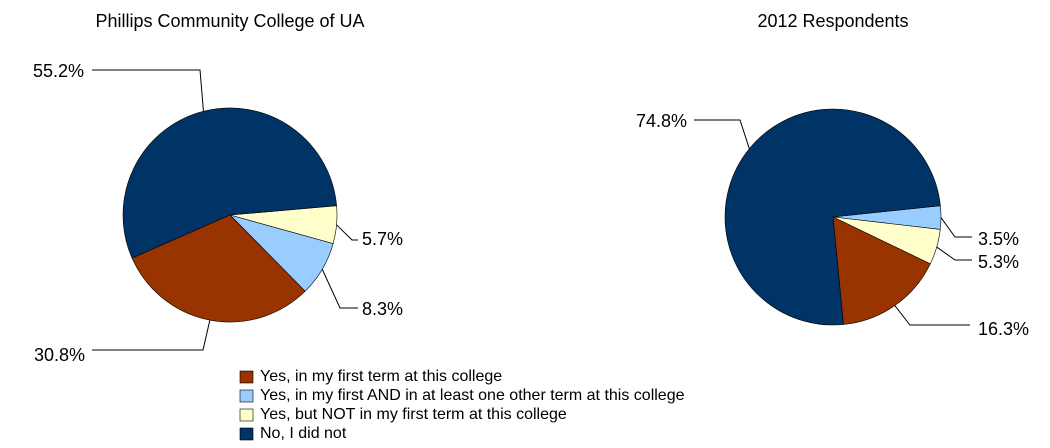 This screenshot has width=1050, height=448. What do you see at coordinates (381, 376) in the screenshot?
I see `legend-label: Yes, in my first term at this college` at bounding box center [381, 376].